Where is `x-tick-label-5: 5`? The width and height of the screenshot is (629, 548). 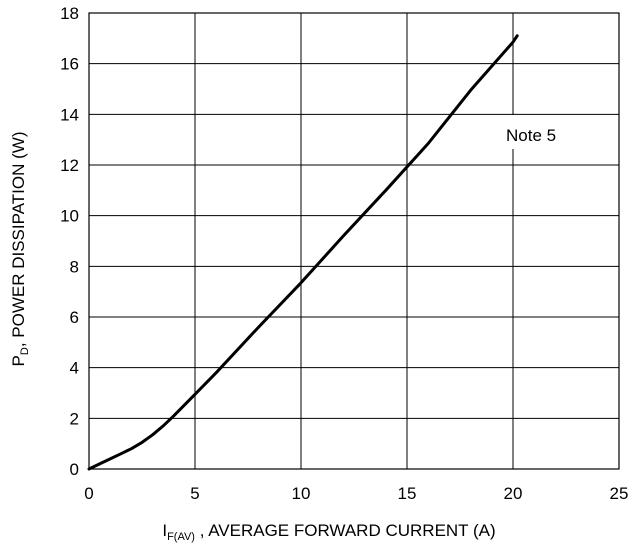 x-tick-label-5: 5 is located at coordinates (194, 493).